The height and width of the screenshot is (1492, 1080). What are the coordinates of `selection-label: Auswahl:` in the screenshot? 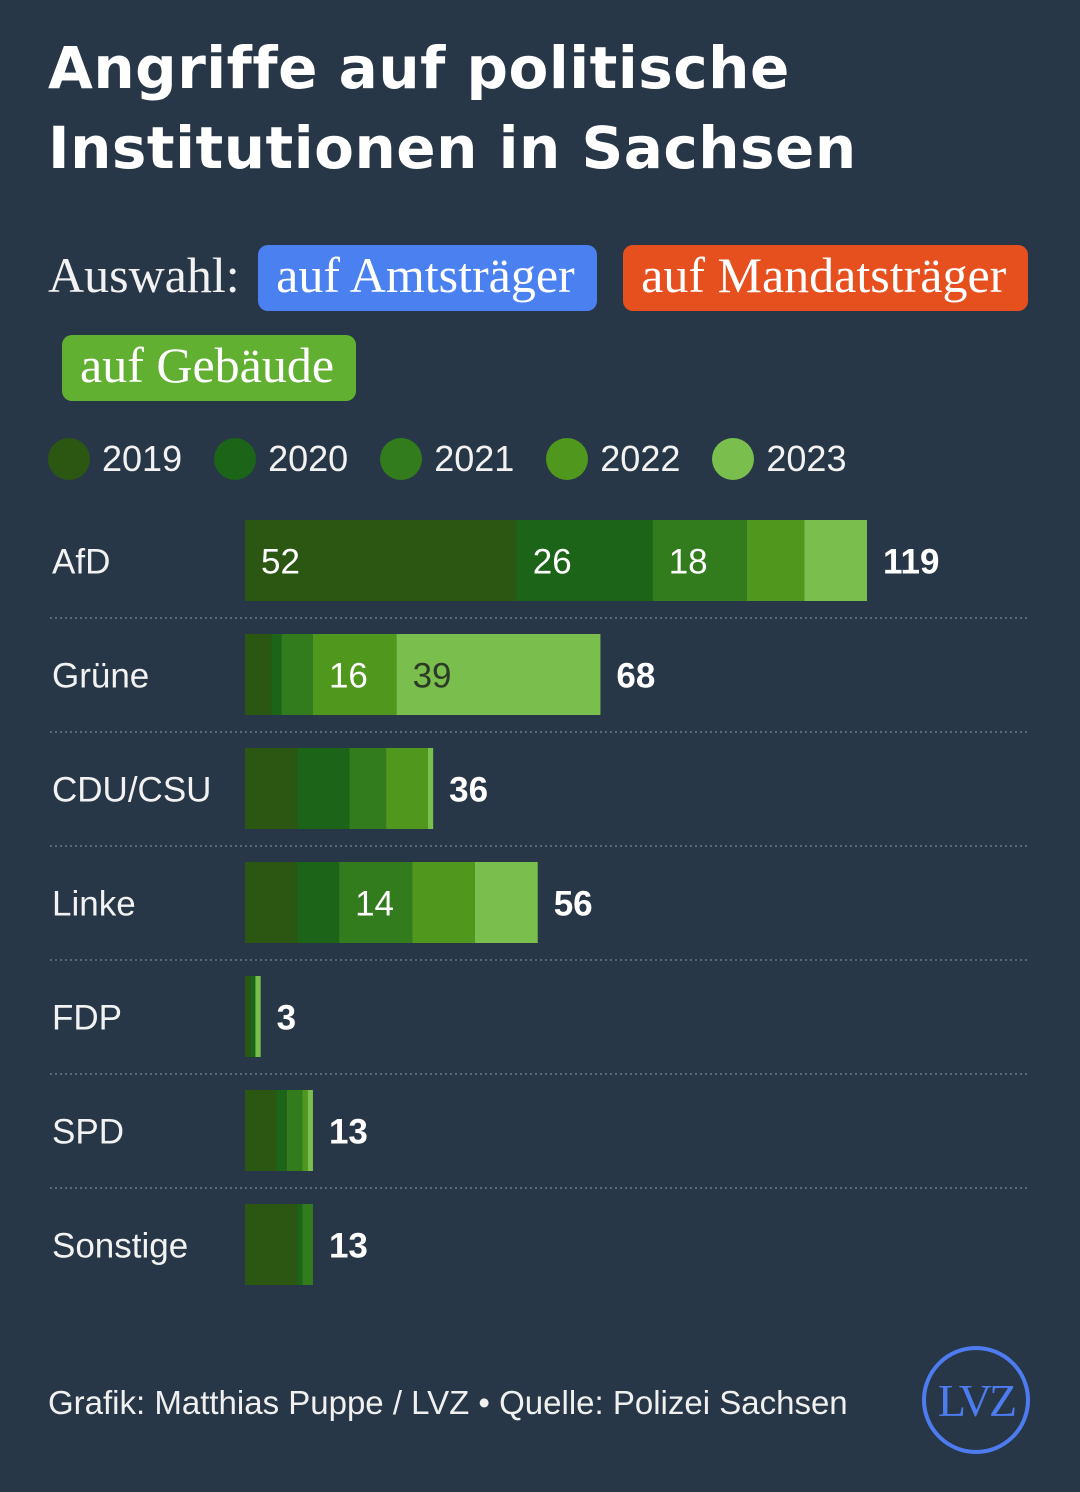 It's located at (144, 275).